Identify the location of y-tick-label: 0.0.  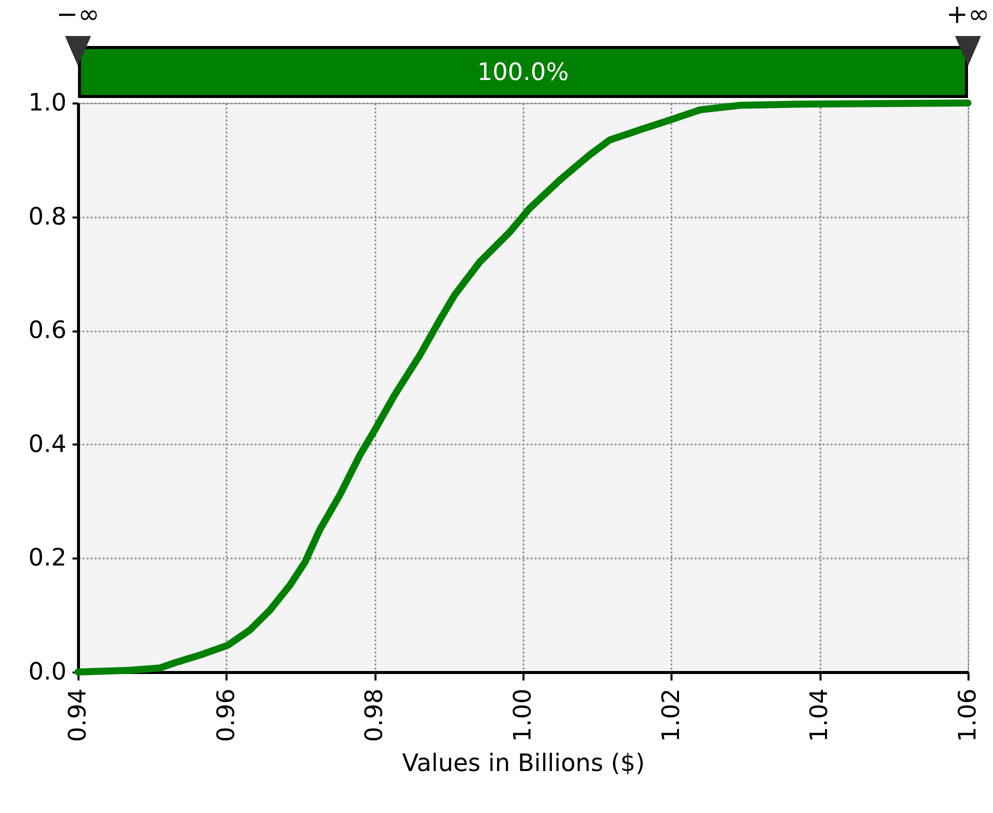
(47, 672).